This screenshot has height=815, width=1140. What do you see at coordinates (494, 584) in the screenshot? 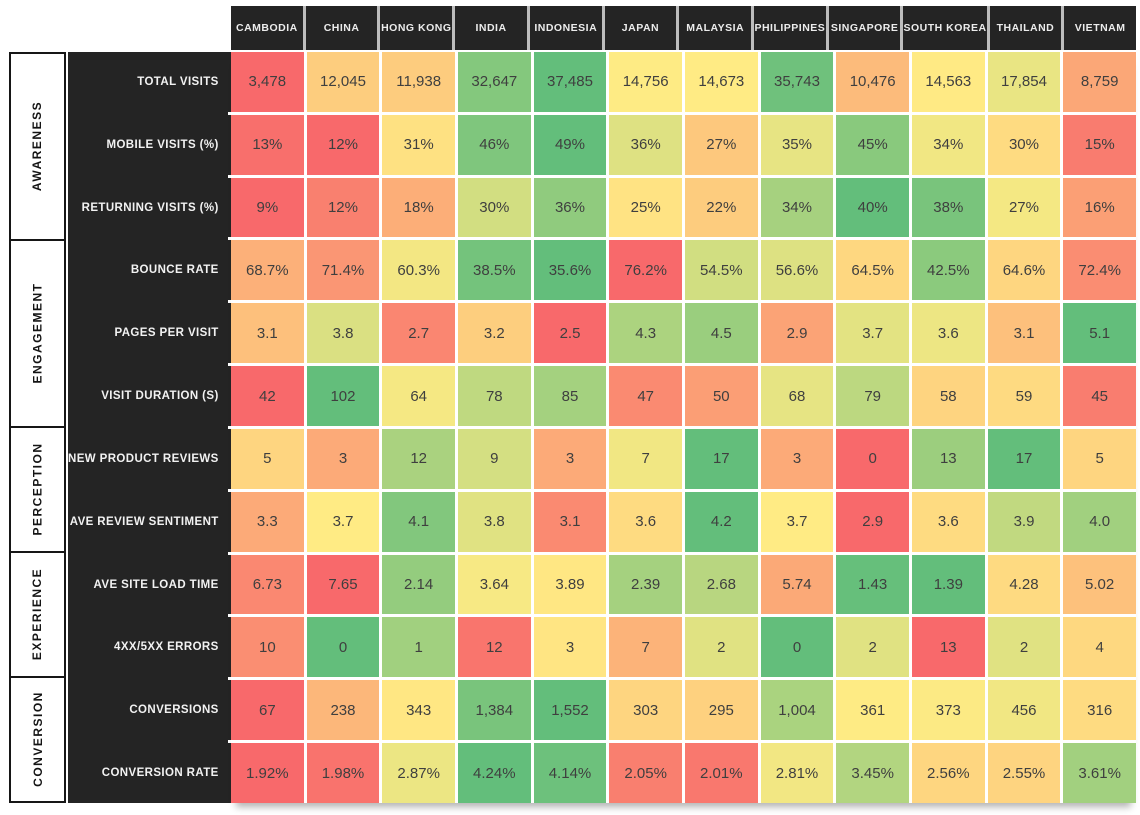
I see `cell-ave-site-load-time-india: 3.64` at bounding box center [494, 584].